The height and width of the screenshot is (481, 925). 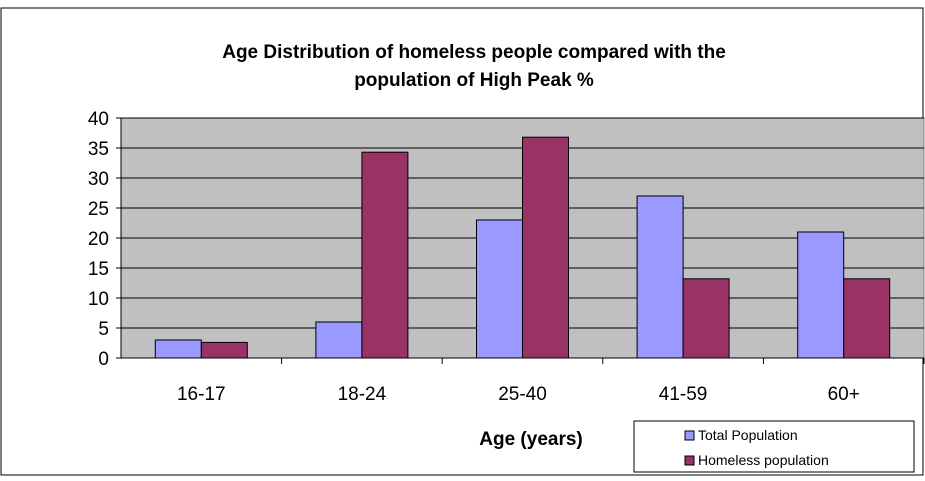 What do you see at coordinates (522, 394) in the screenshot?
I see `x-tick-label: 25-40` at bounding box center [522, 394].